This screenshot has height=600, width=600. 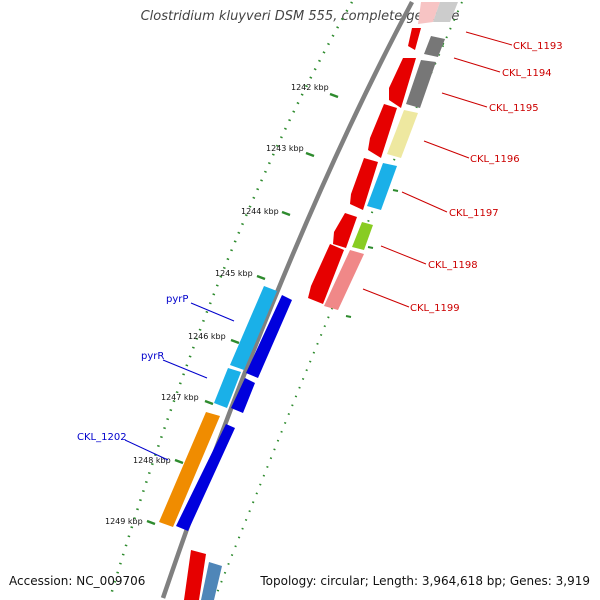 I want to click on gene-ckl1197, so click(x=364, y=184).